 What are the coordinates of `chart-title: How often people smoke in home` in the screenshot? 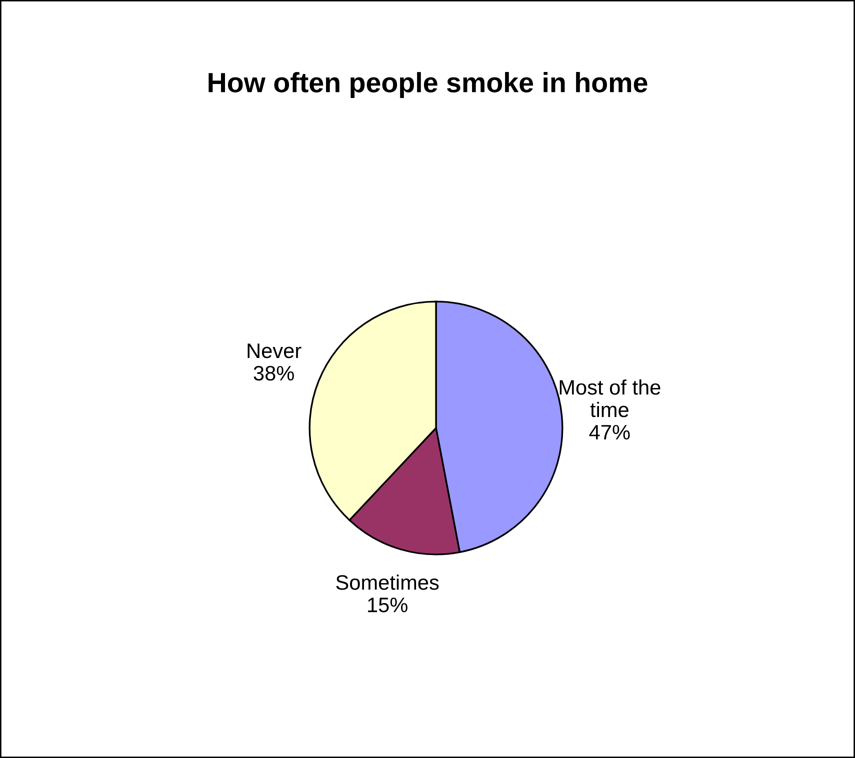 It's located at (428, 85).